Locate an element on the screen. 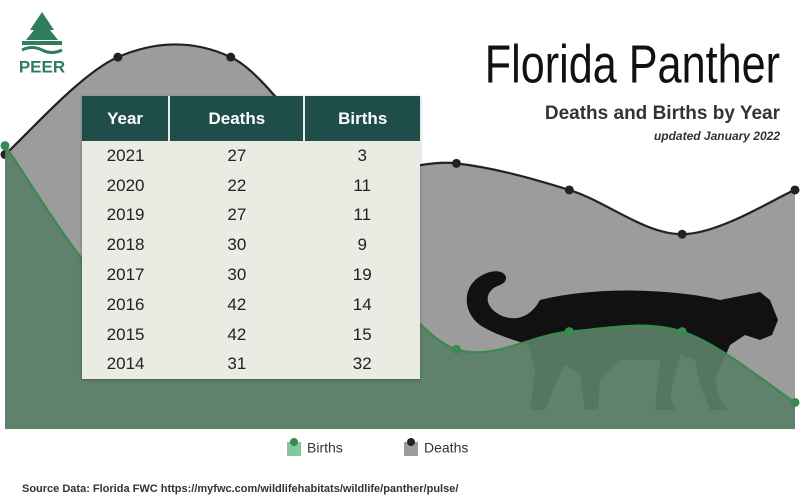 The image size is (800, 500). table-row: 2019 27 11 is located at coordinates (251, 215).